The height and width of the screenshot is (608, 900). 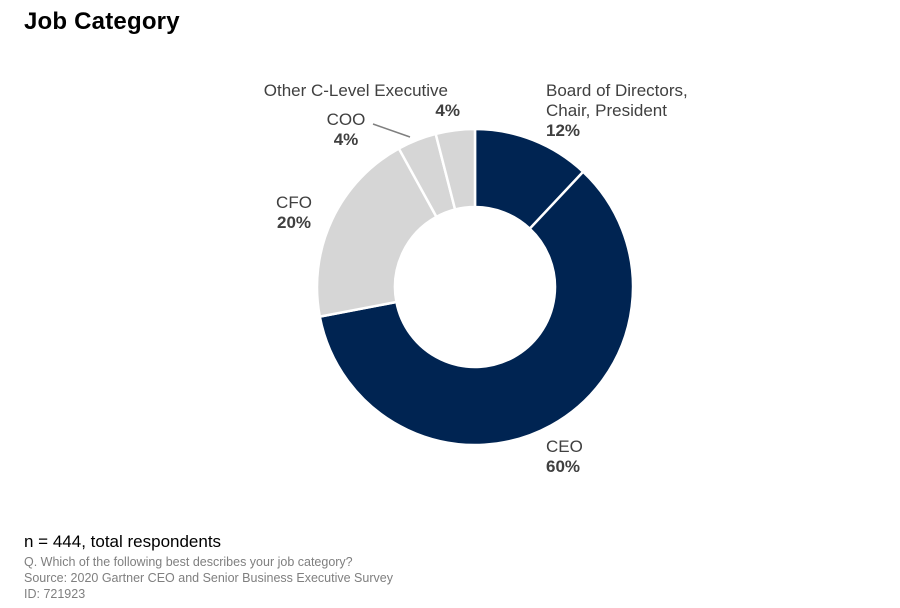 What do you see at coordinates (455, 169) in the screenshot?
I see `slice-other-c-level` at bounding box center [455, 169].